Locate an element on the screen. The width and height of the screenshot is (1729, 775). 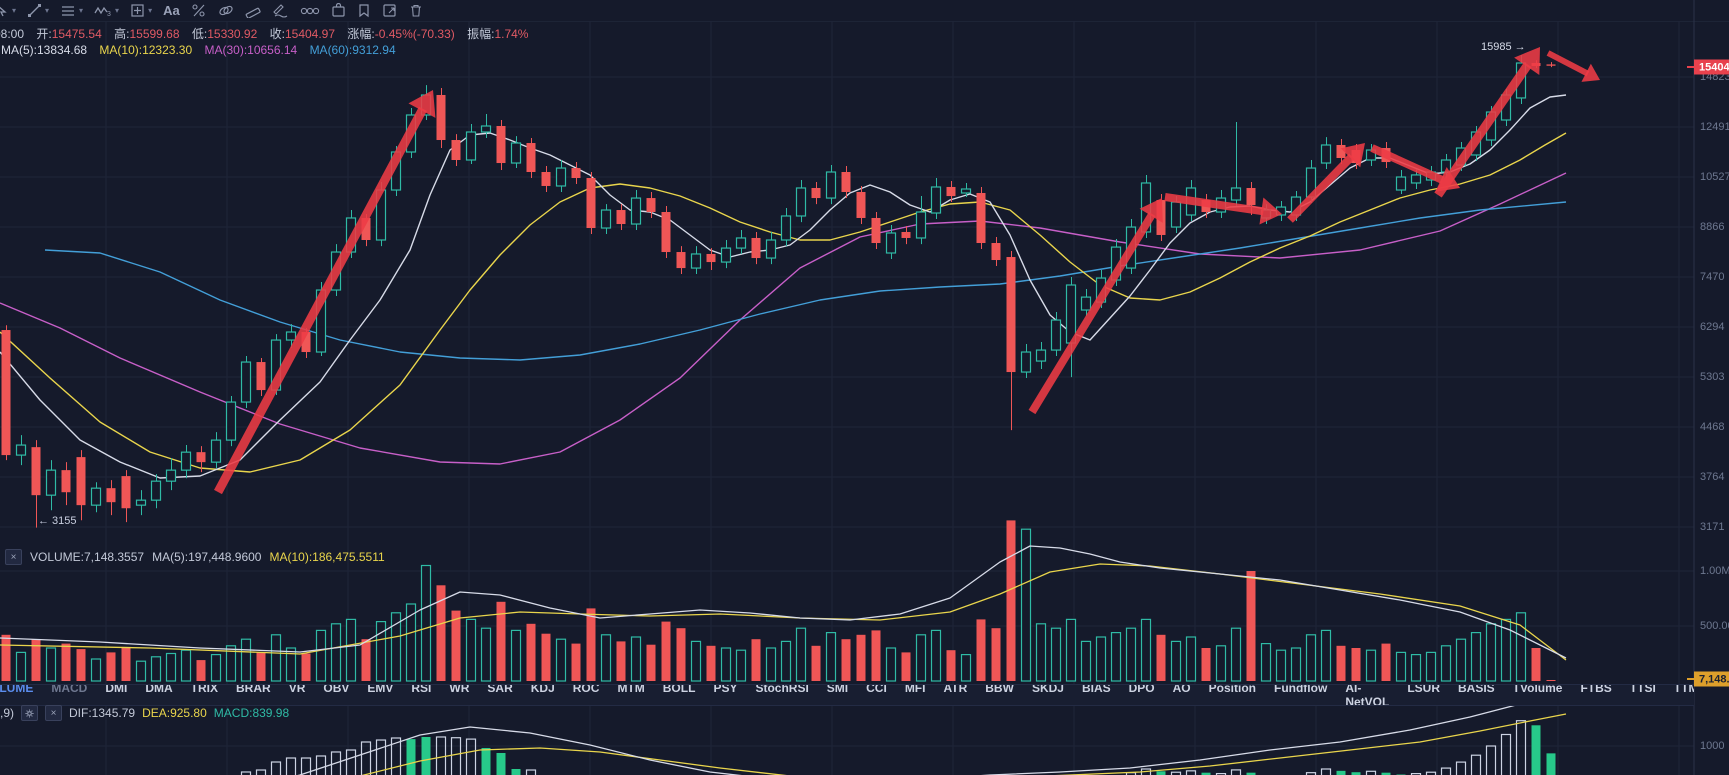
tab-volume: VOLUME is located at coordinates (17, 689).